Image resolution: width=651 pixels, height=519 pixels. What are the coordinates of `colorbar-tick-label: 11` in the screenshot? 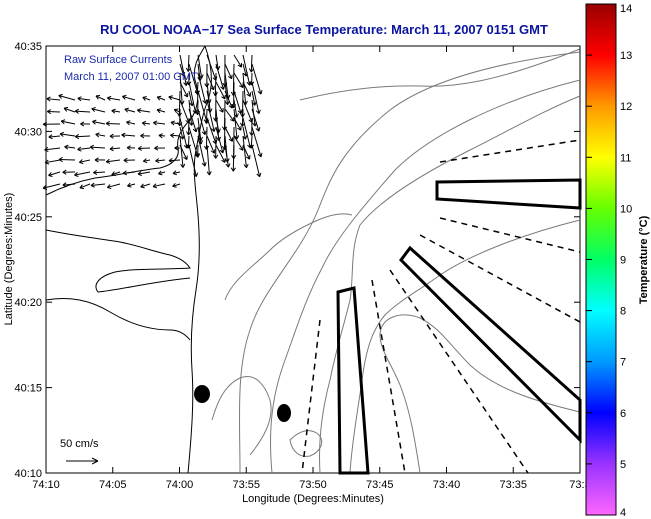 It's located at (625, 158).